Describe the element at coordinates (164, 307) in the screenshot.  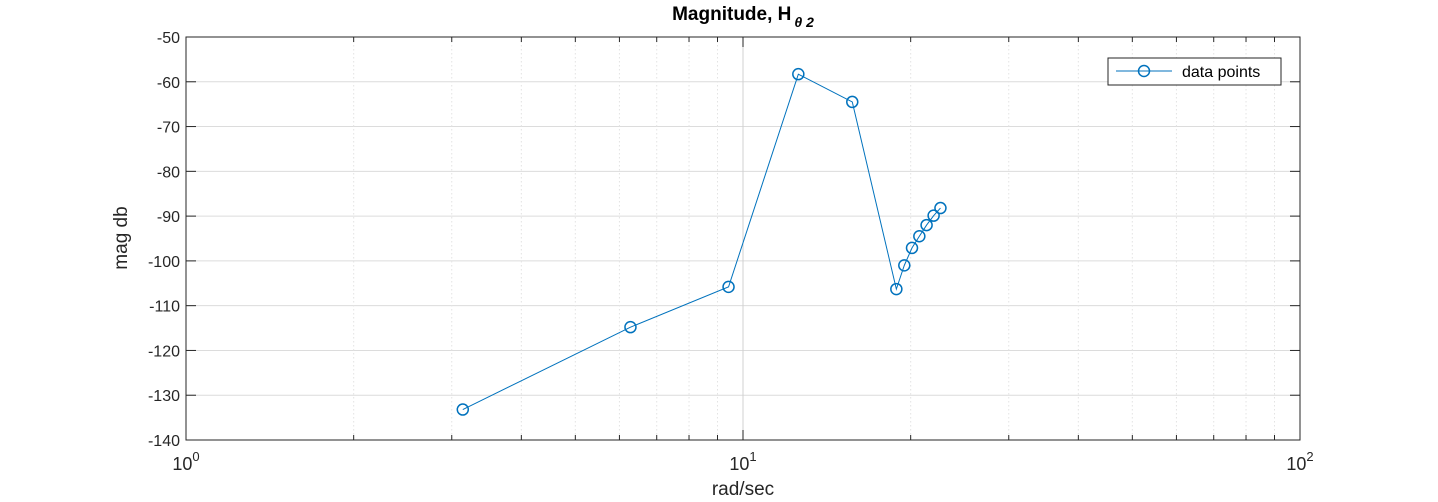
I see `y-tick-label: -110` at that location.